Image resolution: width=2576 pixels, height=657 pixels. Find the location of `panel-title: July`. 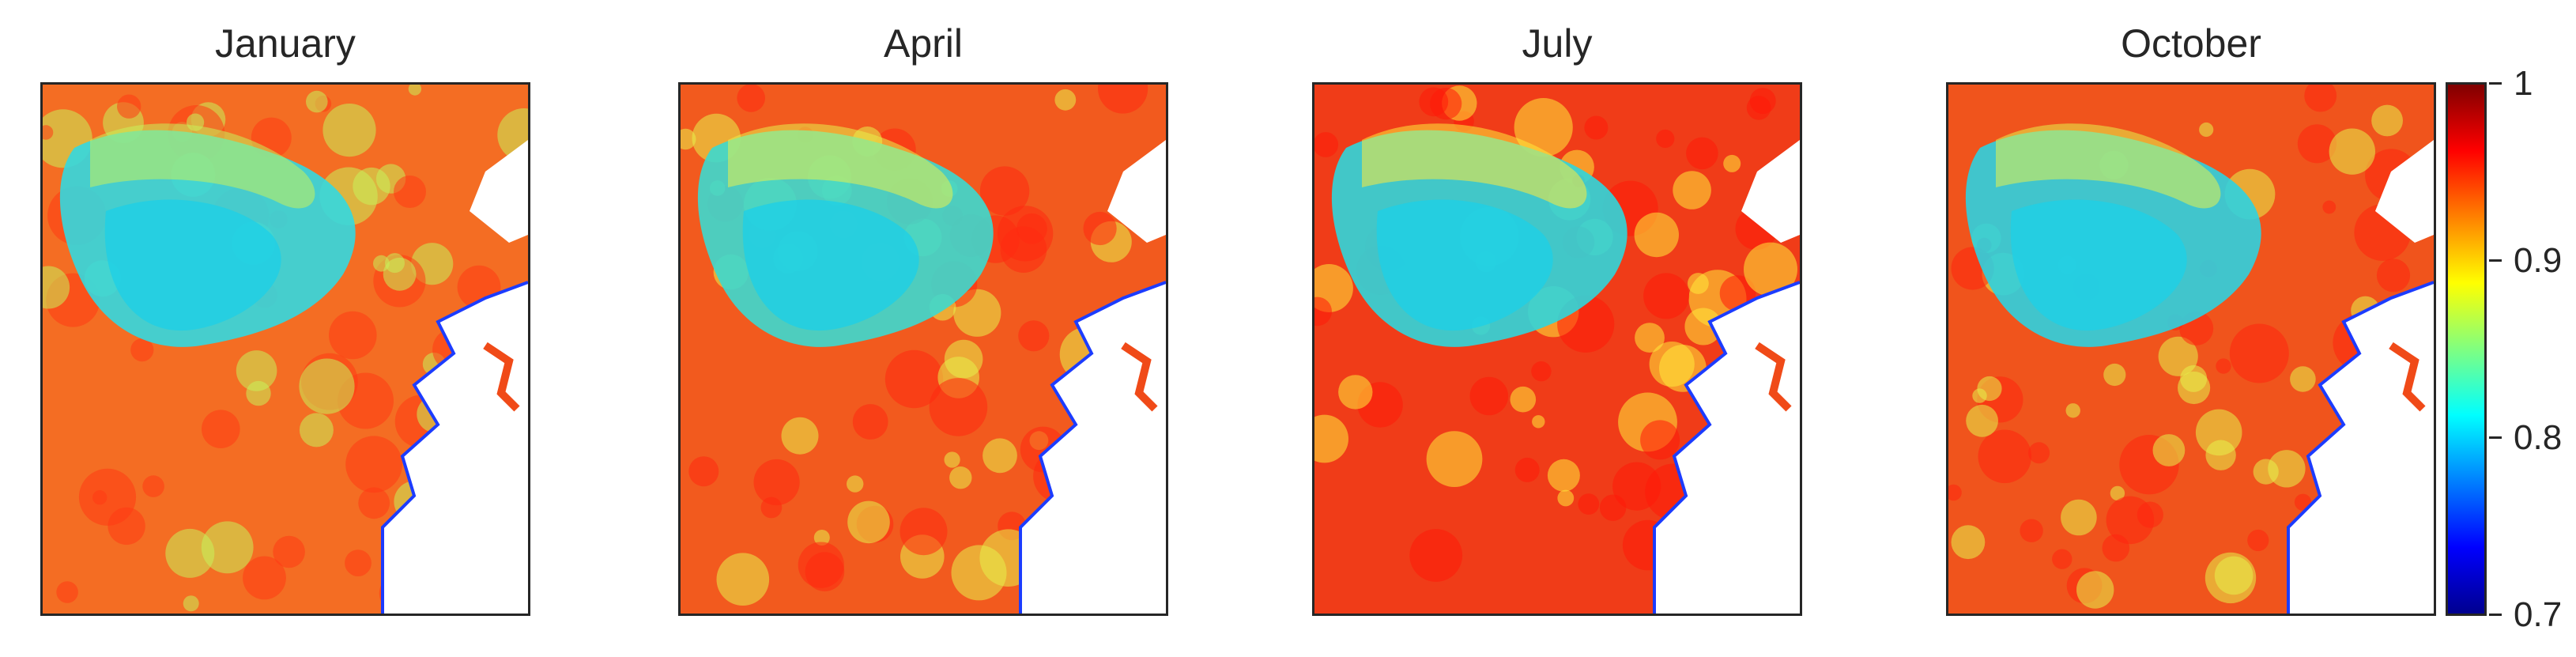

panel-title: July is located at coordinates (1557, 44).